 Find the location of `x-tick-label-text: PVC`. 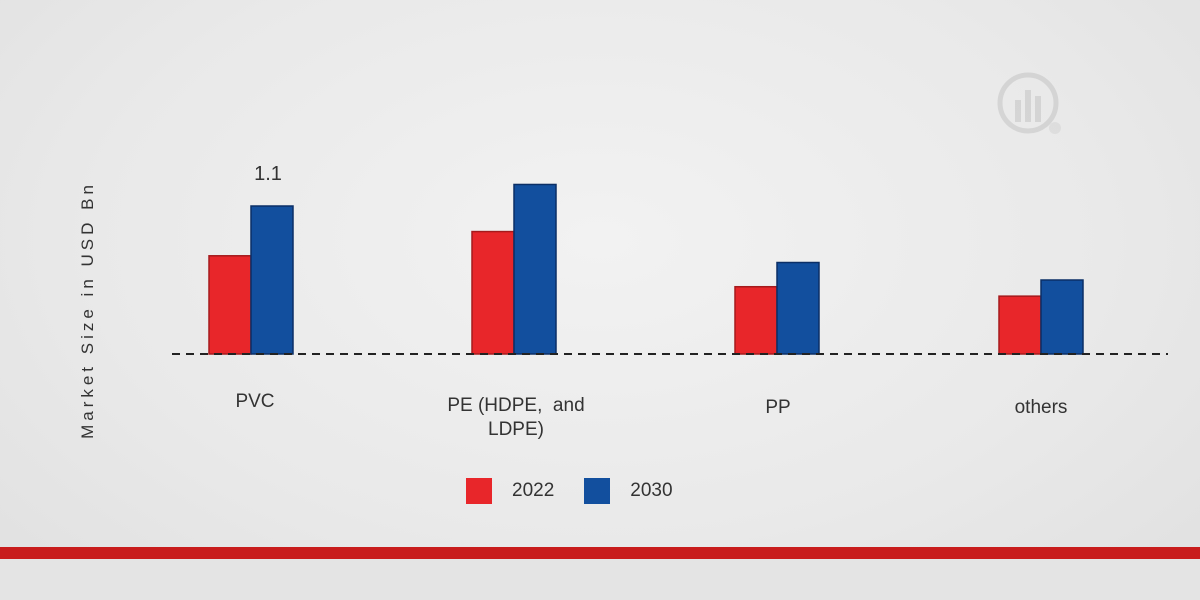

x-tick-label-text: PVC is located at coordinates (255, 401).